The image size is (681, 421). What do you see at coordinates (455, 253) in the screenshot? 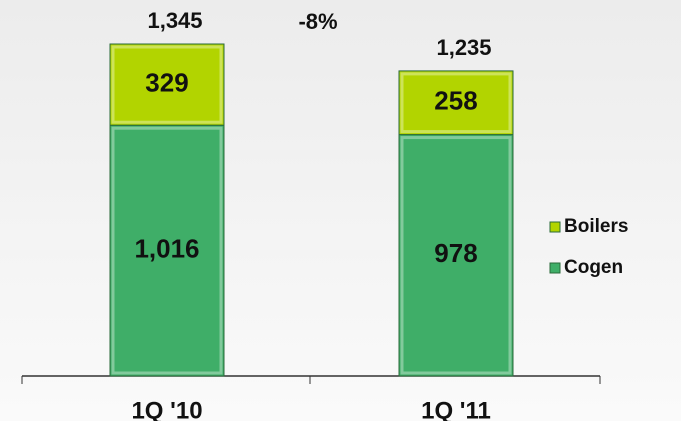
I see `data-label: 978` at bounding box center [455, 253].